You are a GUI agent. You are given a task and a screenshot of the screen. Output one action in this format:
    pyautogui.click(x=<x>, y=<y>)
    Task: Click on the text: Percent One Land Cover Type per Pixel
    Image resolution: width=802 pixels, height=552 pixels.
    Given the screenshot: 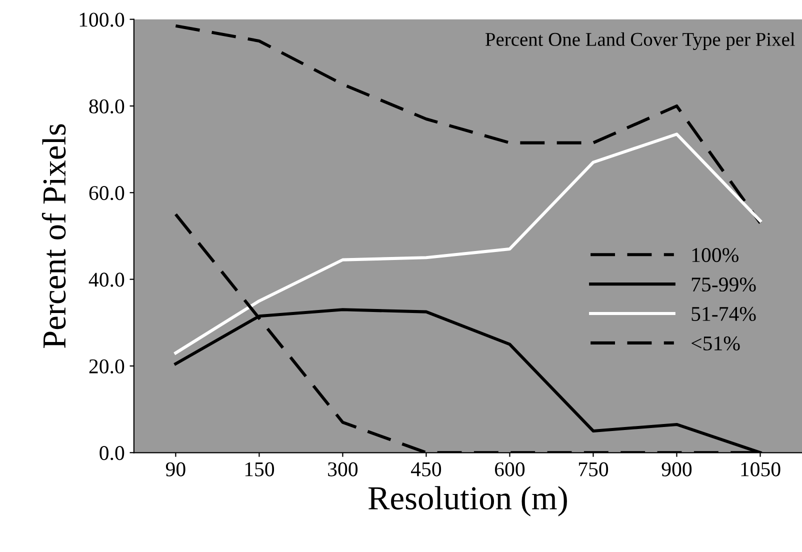 What is the action you would take?
    pyautogui.click(x=640, y=41)
    